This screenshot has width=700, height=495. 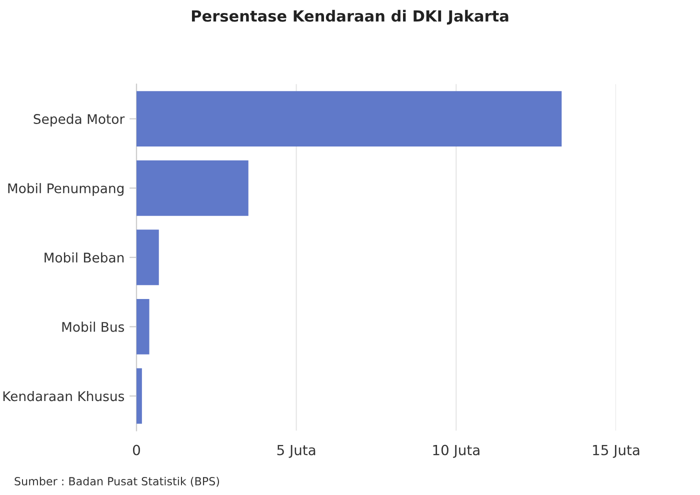 I want to click on y-tick-label: Sepeda Motor, so click(x=79, y=120).